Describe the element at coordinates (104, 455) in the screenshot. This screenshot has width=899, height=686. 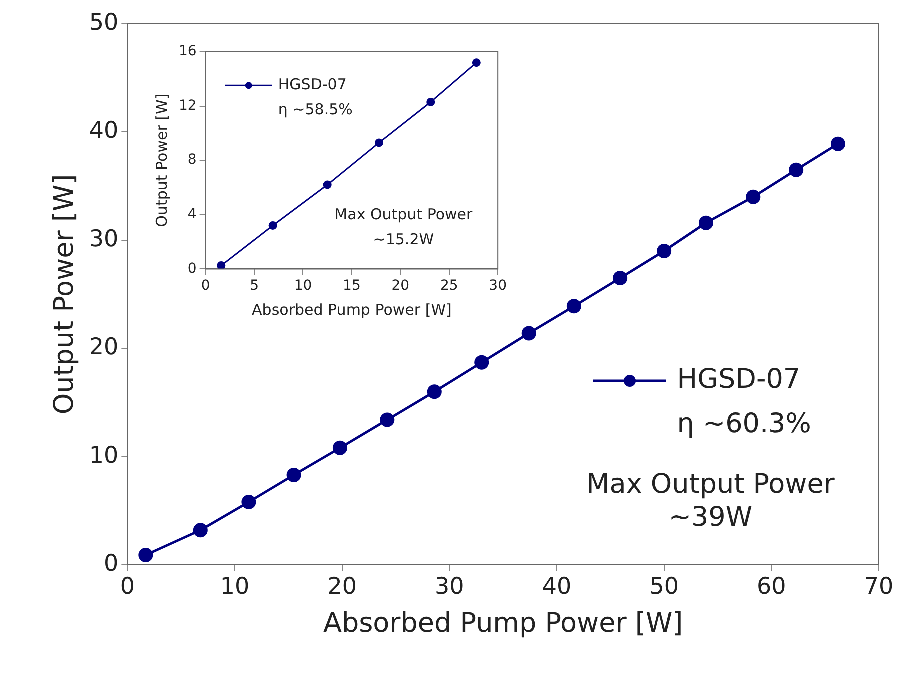
I see `y-tick-label: 10` at that location.